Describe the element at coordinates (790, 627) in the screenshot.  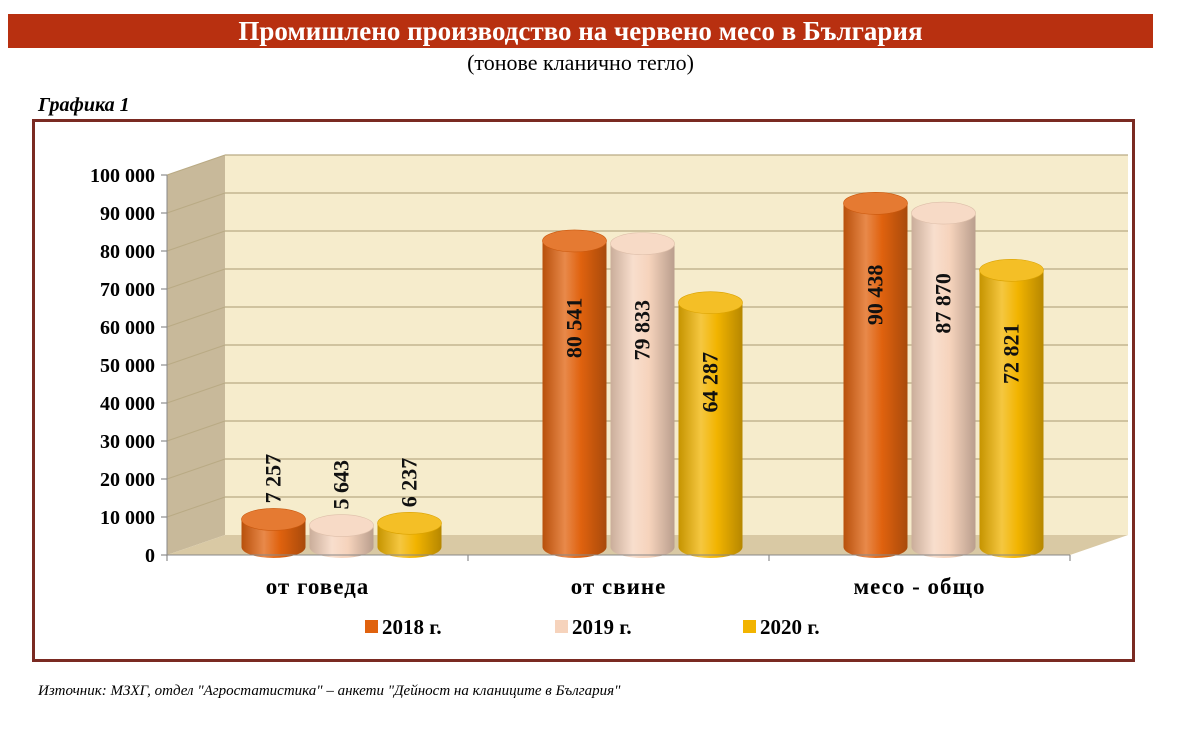
I see `legend-label: 2020 г.` at that location.